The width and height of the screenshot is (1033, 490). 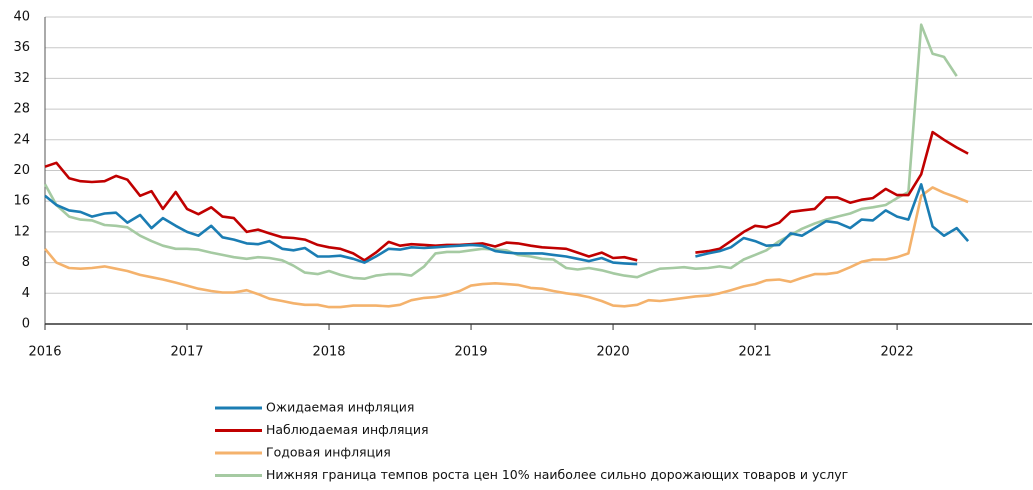 What do you see at coordinates (897, 352) in the screenshot?
I see `x-tick-label: 2022` at bounding box center [897, 352].